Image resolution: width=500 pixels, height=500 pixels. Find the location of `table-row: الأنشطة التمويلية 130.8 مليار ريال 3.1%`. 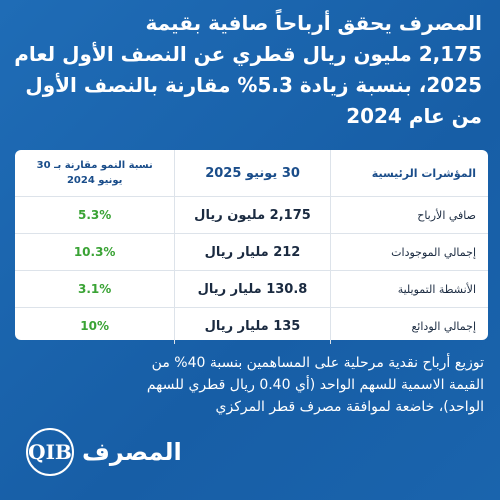

table-row: الأنشطة التمويلية 130.8 مليار ريال 3.1% is located at coordinates (251, 288).